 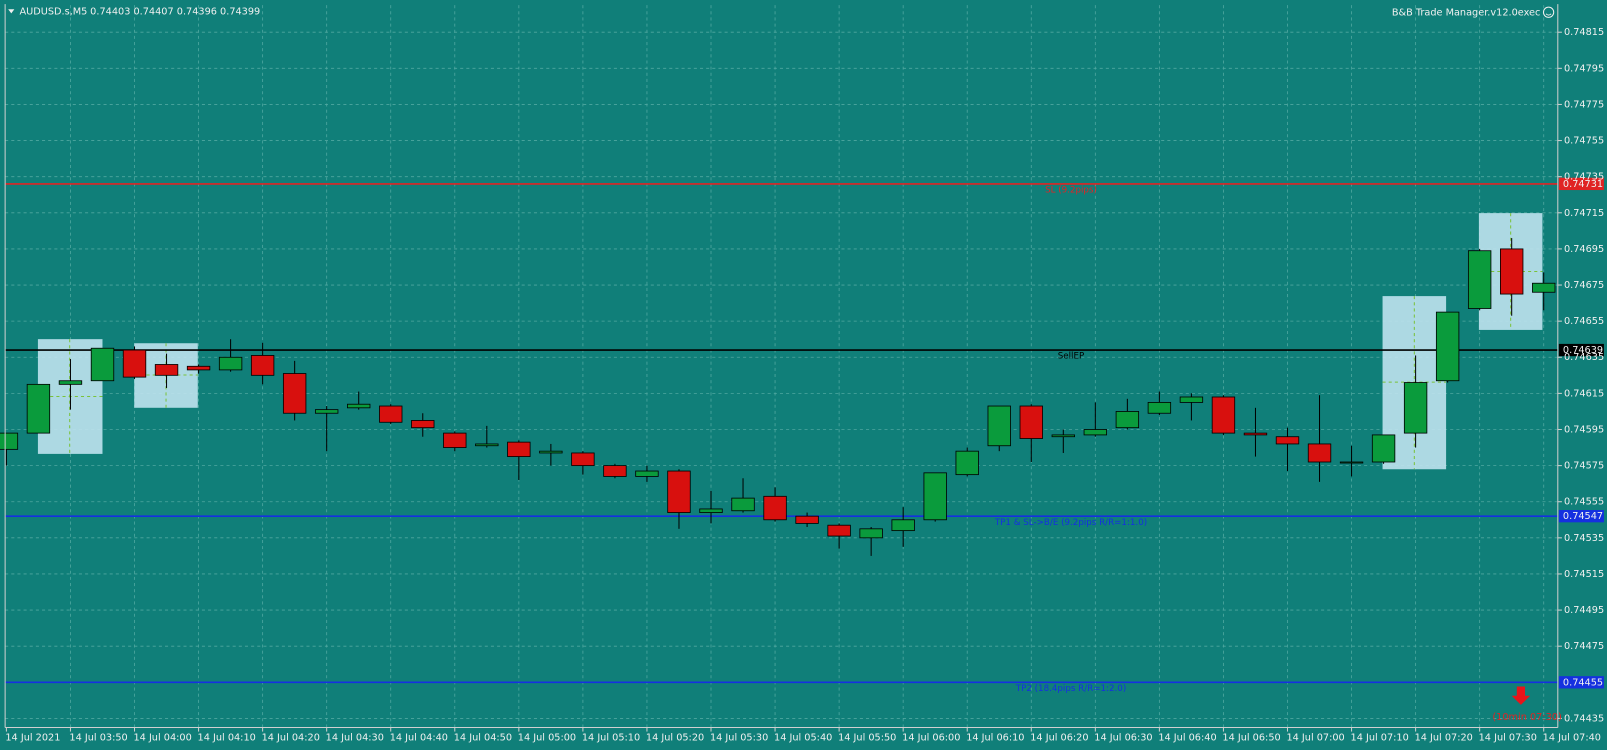 What do you see at coordinates (1584, 68) in the screenshot?
I see `y-tick-label: 0.74795` at bounding box center [1584, 68].